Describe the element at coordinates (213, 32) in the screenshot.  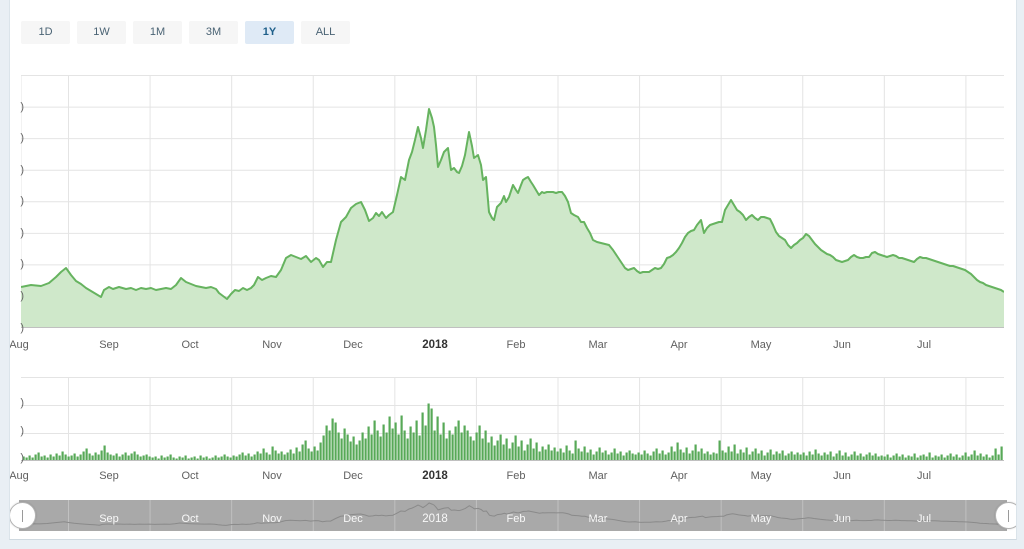
I see `range-button-3m: 3M` at that location.